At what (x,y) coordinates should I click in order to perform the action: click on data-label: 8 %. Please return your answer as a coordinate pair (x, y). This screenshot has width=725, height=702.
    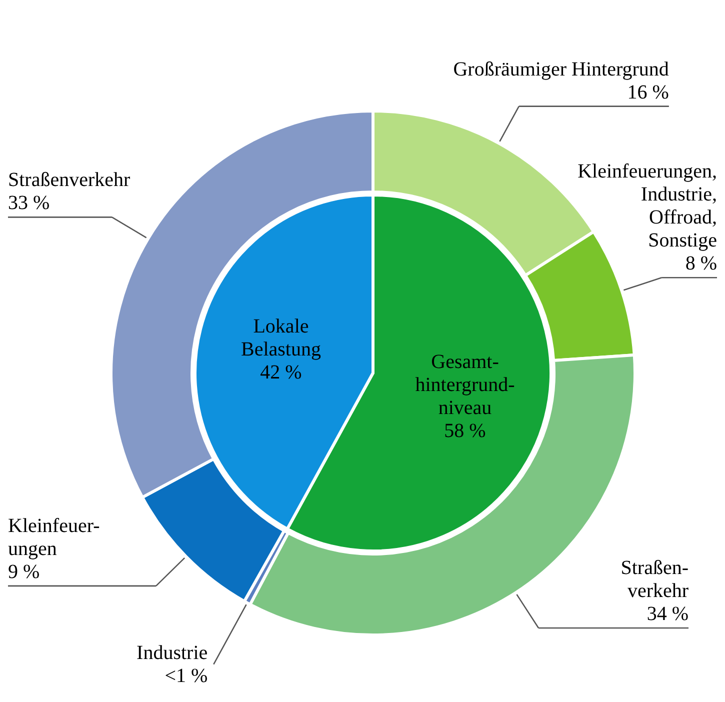
    Looking at the image, I should click on (701, 263).